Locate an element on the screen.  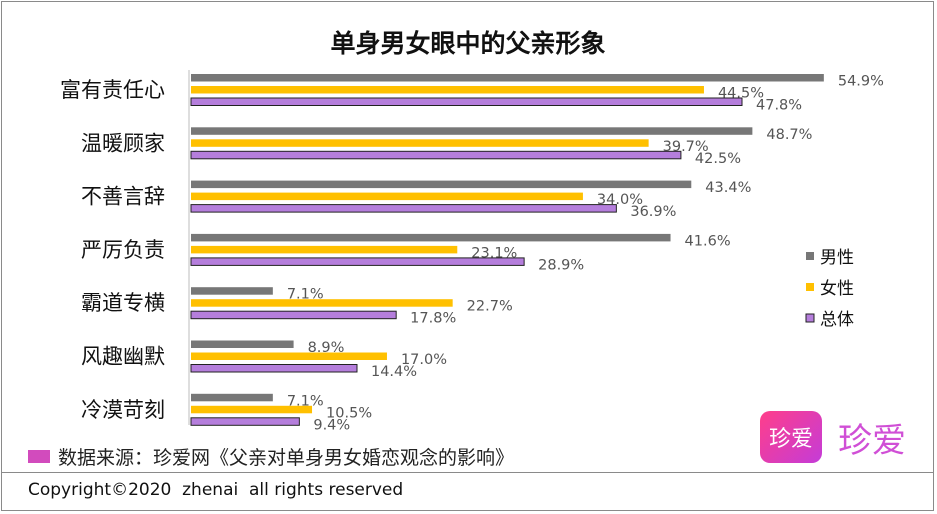
source-marker-icon is located at coordinates (39, 456).